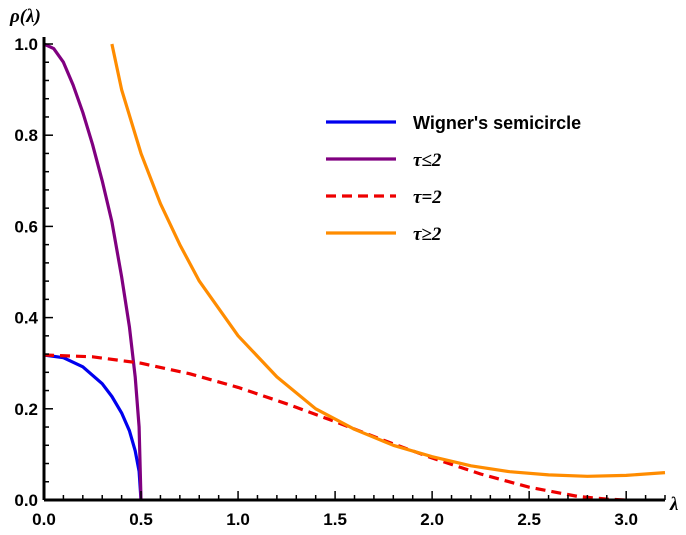 This screenshot has width=686, height=535. What do you see at coordinates (26, 226) in the screenshot?
I see `y-tick-label: 0.6` at bounding box center [26, 226].